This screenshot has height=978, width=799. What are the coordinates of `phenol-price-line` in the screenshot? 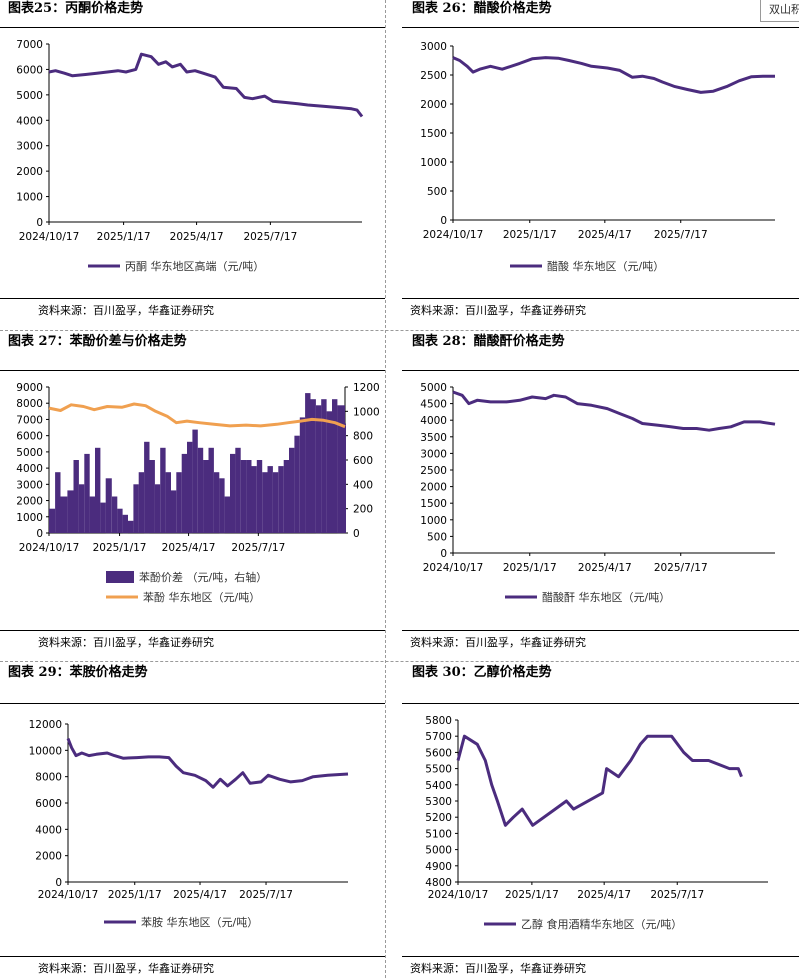 It's located at (197, 415).